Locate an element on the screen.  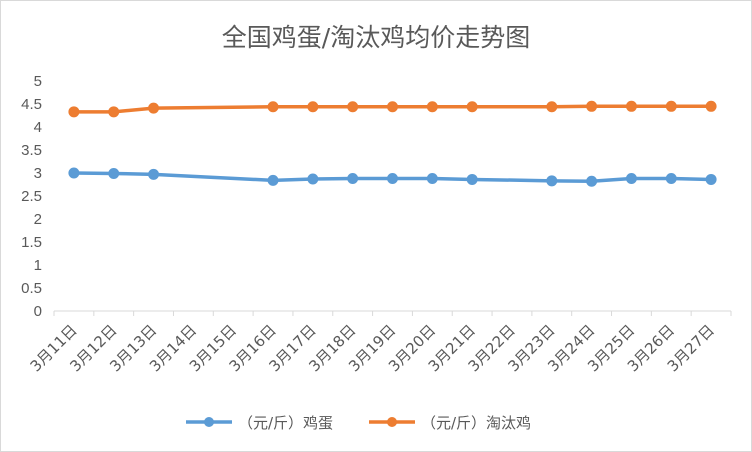
y-tick-label: 4 is located at coordinates (38, 127).